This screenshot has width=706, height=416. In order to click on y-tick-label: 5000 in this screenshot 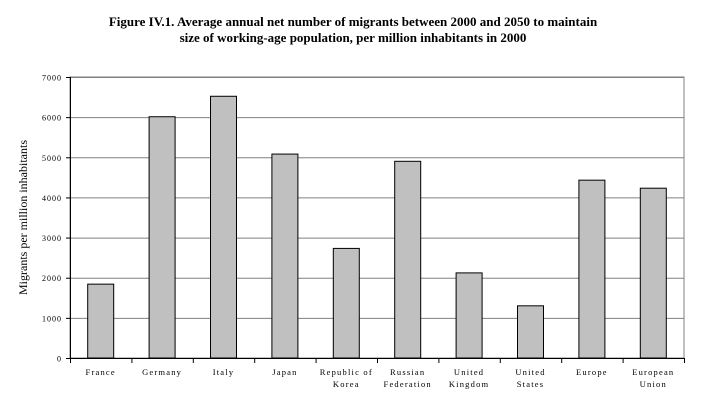, I will do `click(52, 158)`.